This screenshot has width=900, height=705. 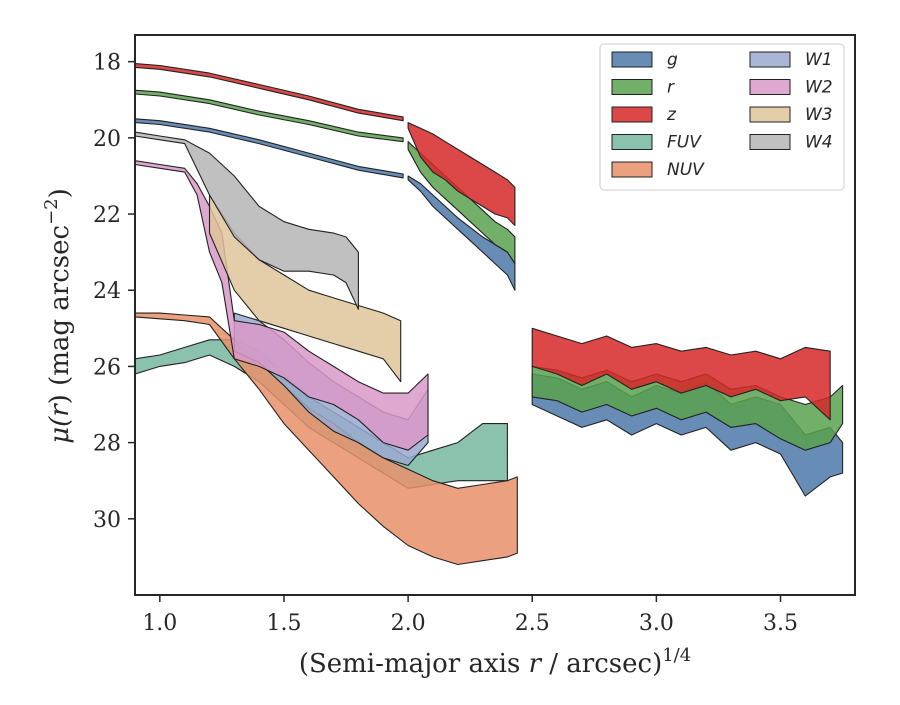 I want to click on legend-swatch-nuv, so click(x=632, y=169).